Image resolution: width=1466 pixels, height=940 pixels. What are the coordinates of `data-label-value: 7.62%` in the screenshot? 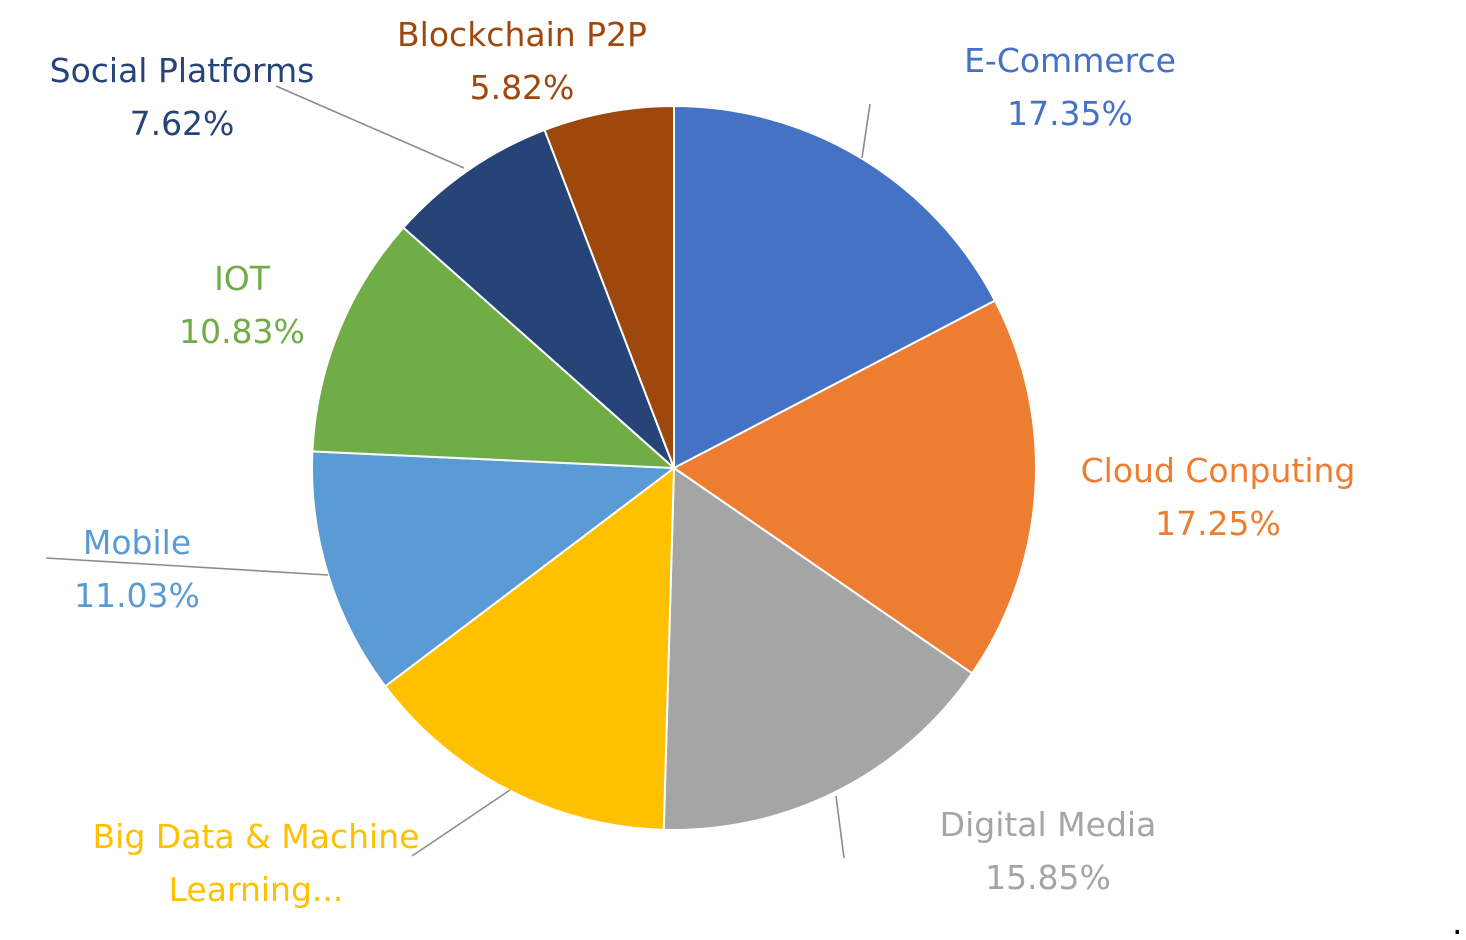 It's located at (182, 123).